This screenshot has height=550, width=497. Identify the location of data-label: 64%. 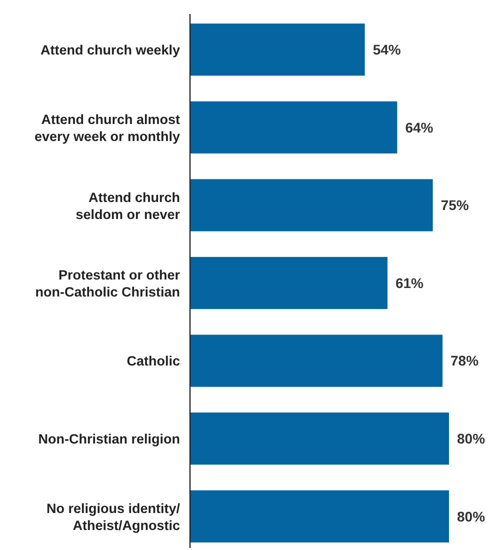
(419, 127).